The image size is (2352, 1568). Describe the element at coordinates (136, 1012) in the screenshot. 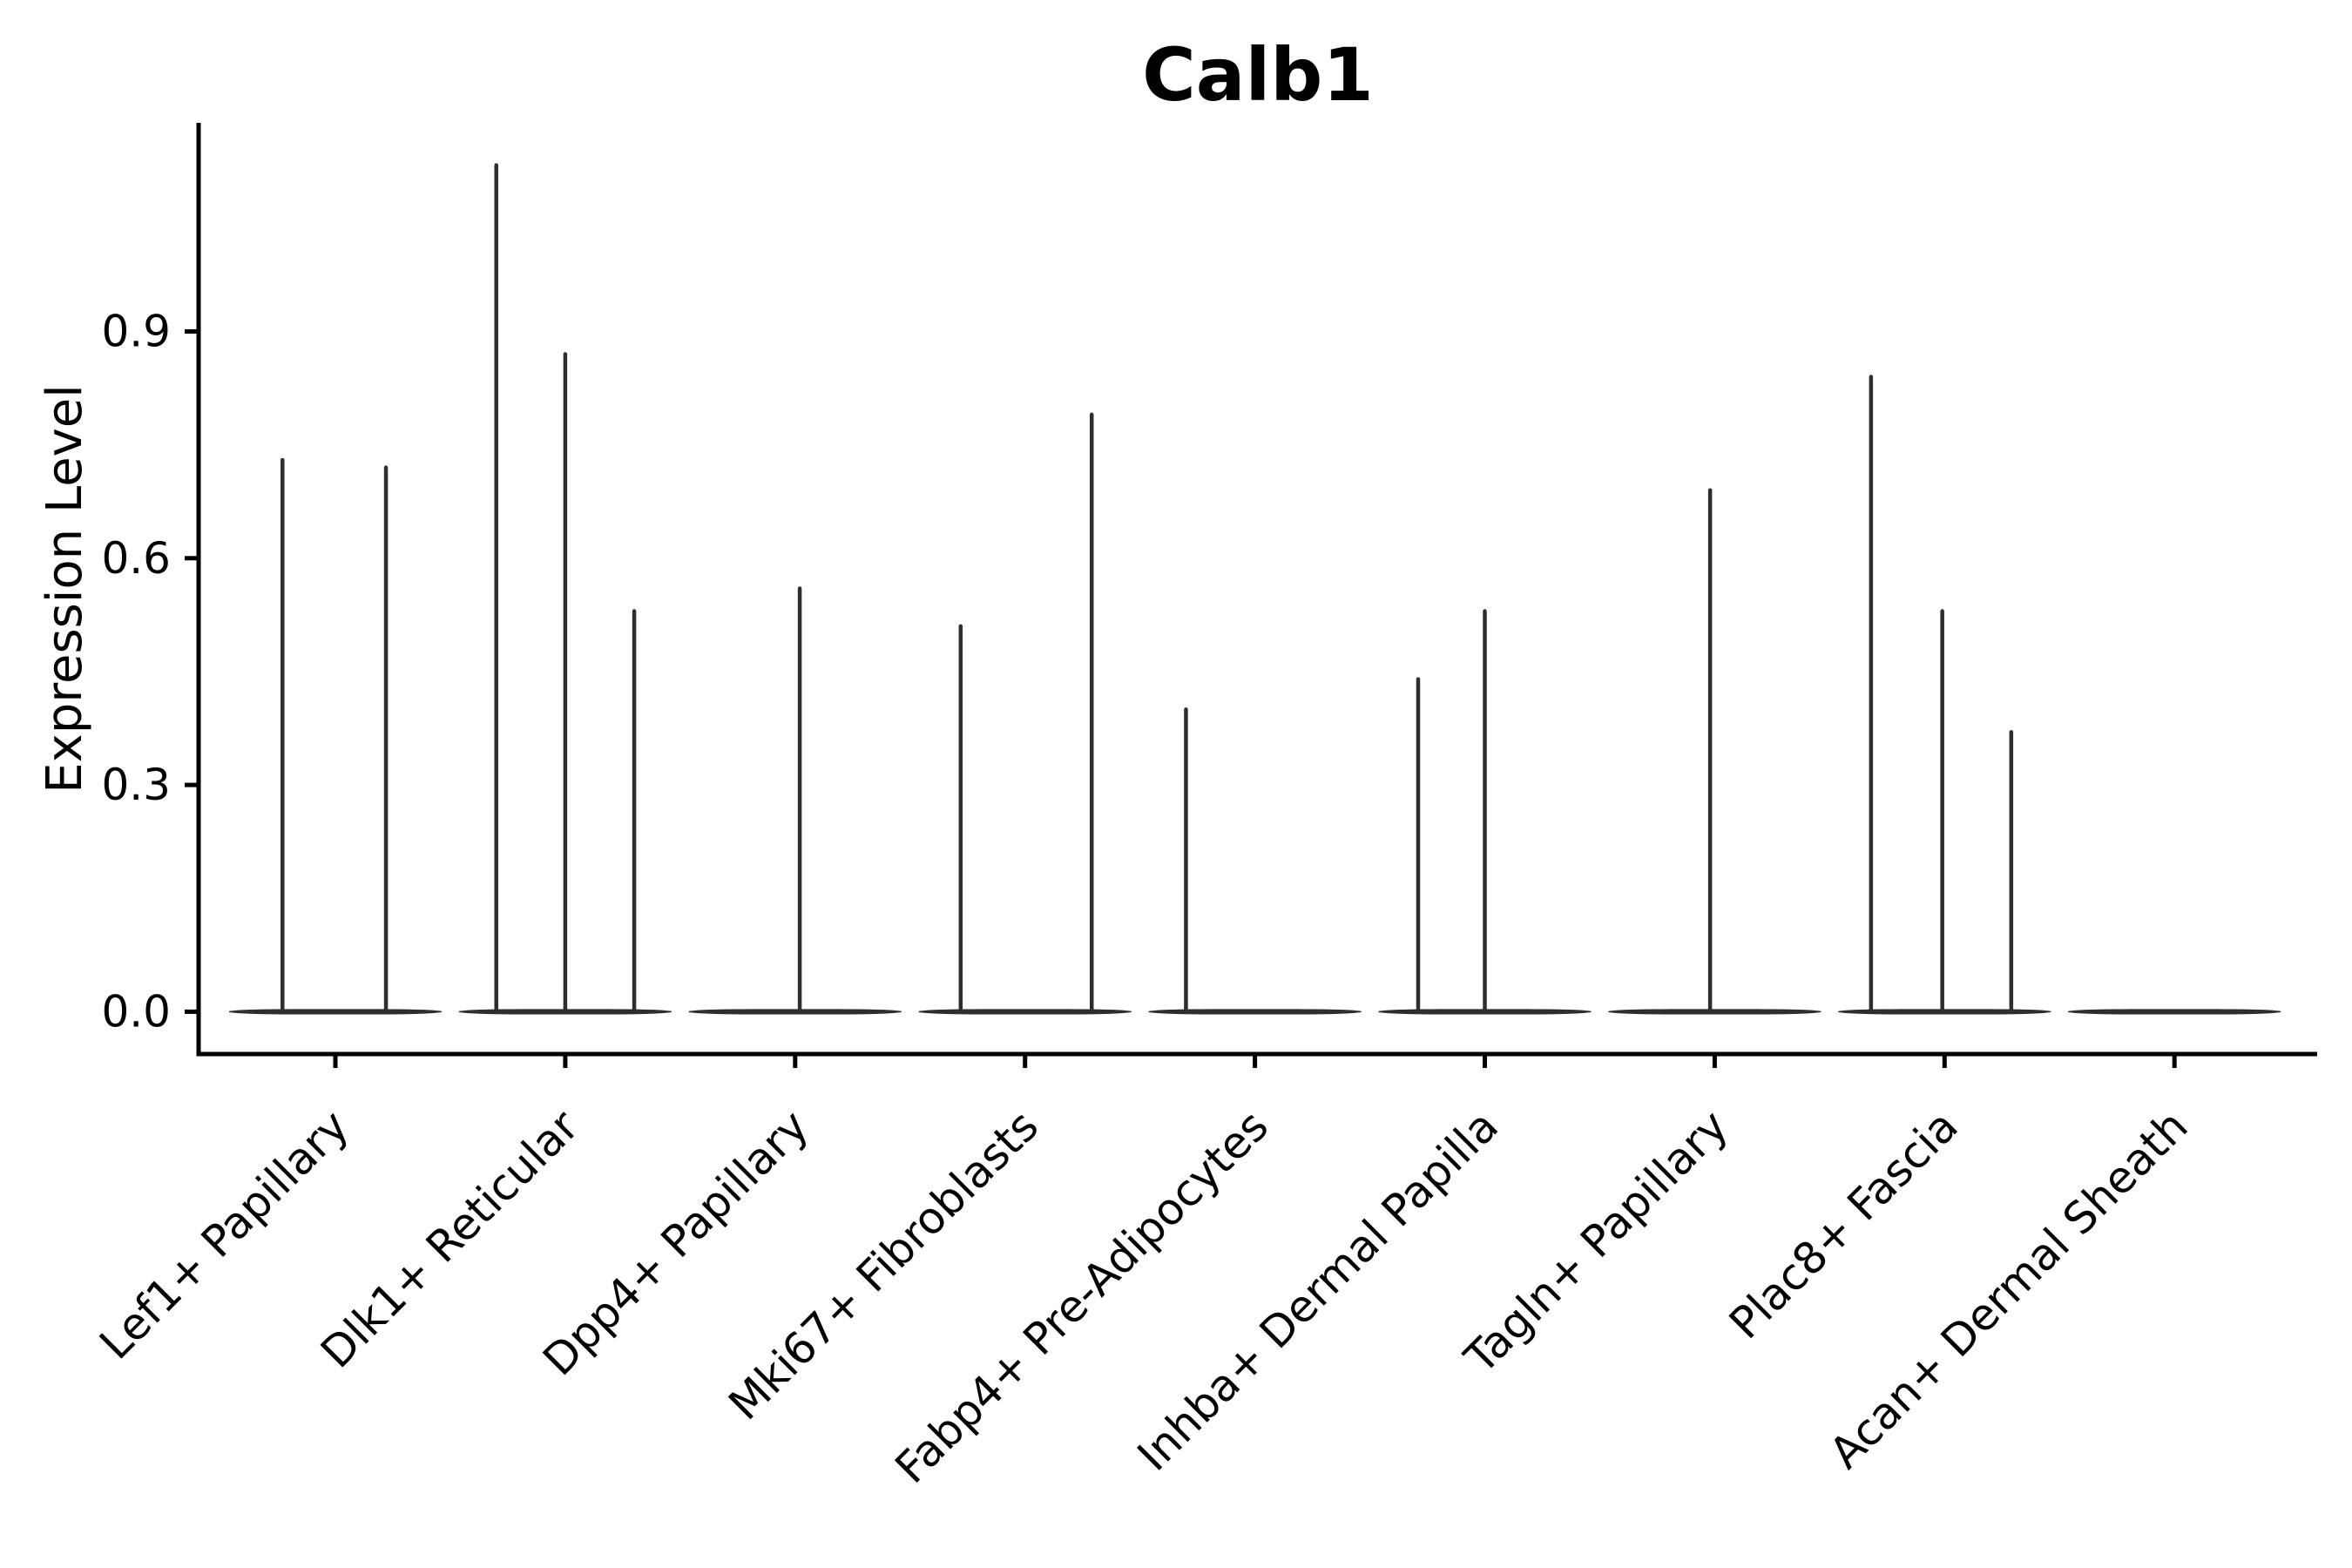

I see `y-tick-label: 0.0` at that location.